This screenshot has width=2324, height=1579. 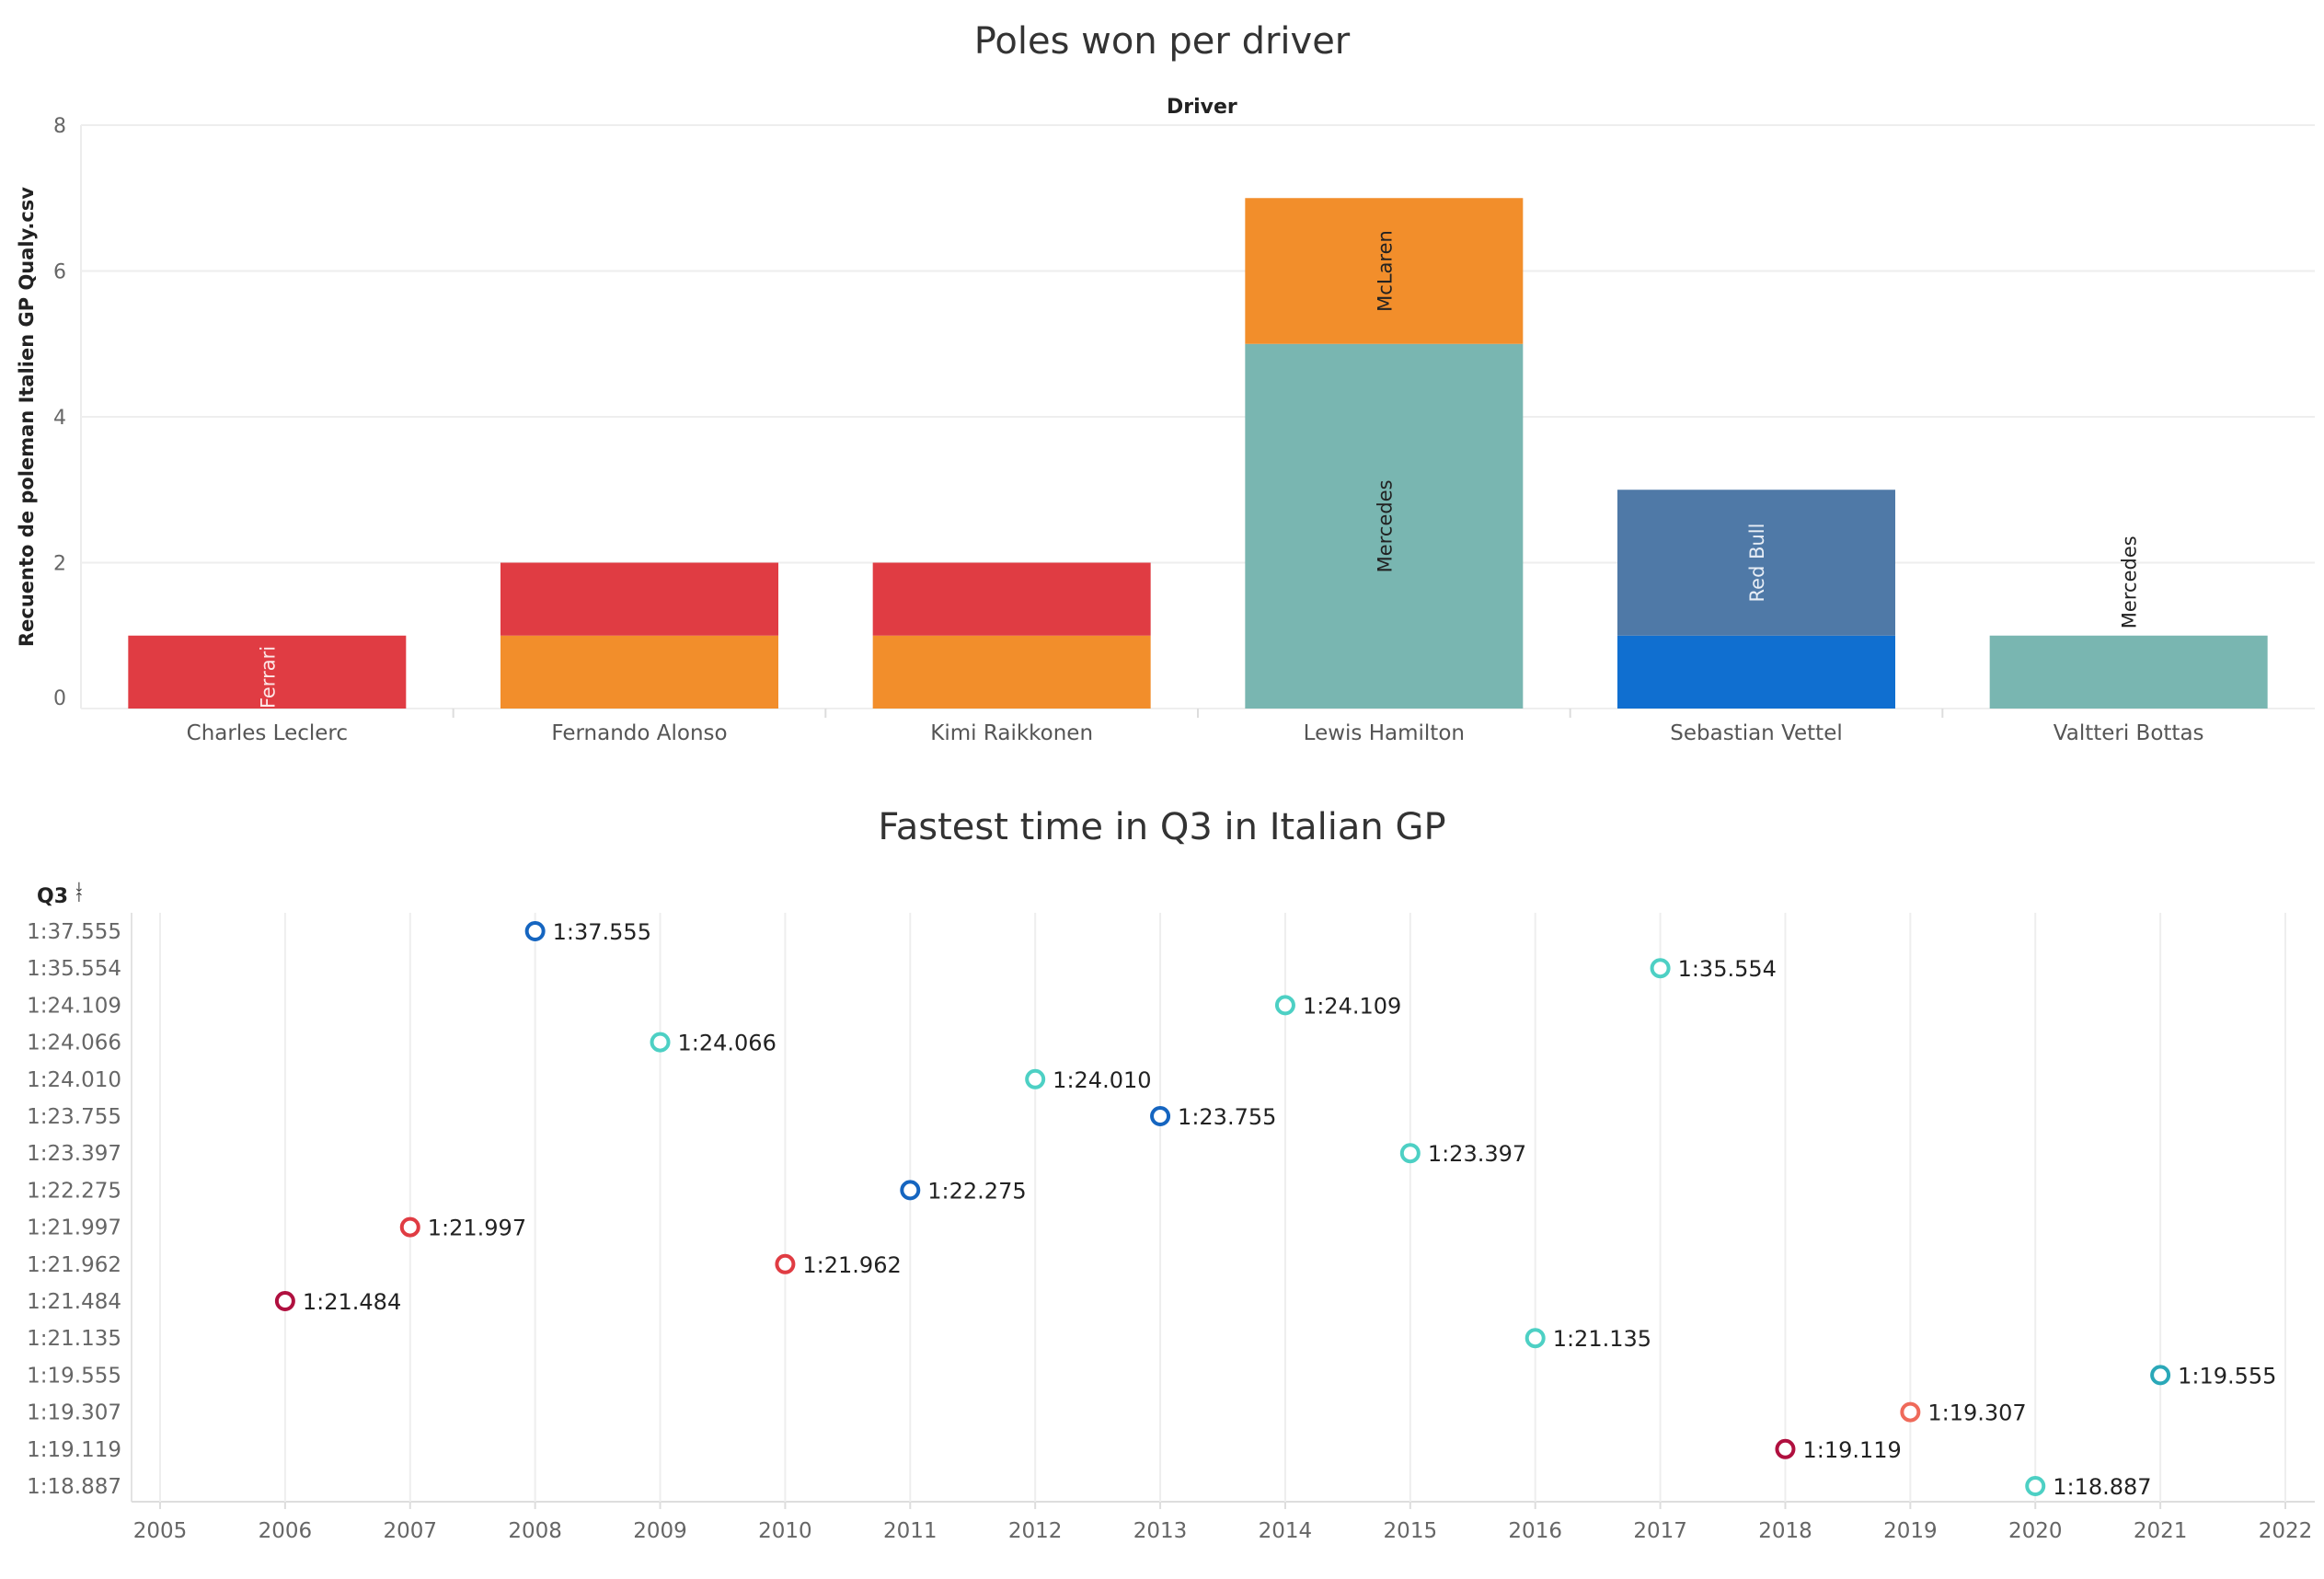 What do you see at coordinates (660, 1531) in the screenshot?
I see `scatter-x-tick-label: 2009` at bounding box center [660, 1531].